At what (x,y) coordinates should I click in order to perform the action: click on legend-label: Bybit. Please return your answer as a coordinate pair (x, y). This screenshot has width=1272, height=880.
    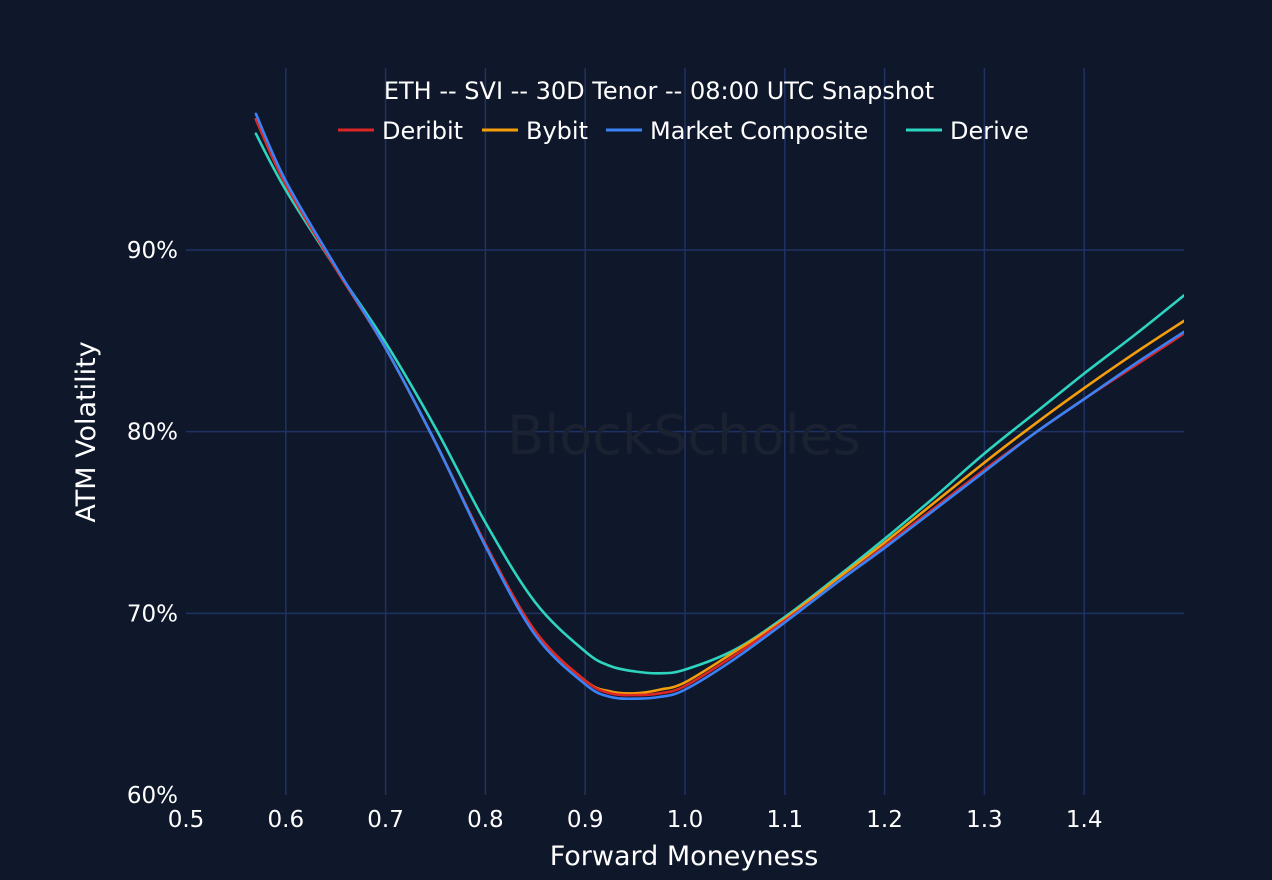
    Looking at the image, I should click on (557, 131).